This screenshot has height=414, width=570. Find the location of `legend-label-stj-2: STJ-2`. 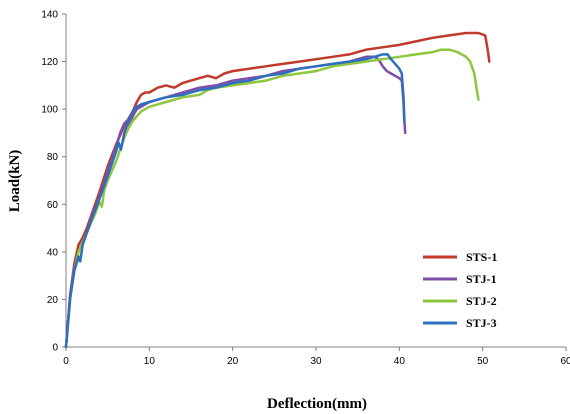

legend-label-stj-2: STJ-2 is located at coordinates (481, 301).